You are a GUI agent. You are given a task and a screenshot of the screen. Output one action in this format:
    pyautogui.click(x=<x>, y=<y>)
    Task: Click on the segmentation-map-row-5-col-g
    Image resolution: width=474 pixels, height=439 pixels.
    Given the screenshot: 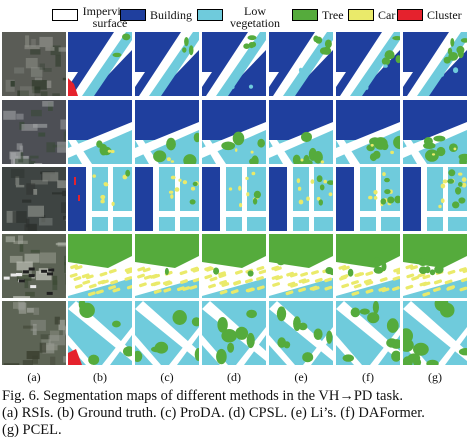 What is the action you would take?
    pyautogui.click(x=435, y=333)
    